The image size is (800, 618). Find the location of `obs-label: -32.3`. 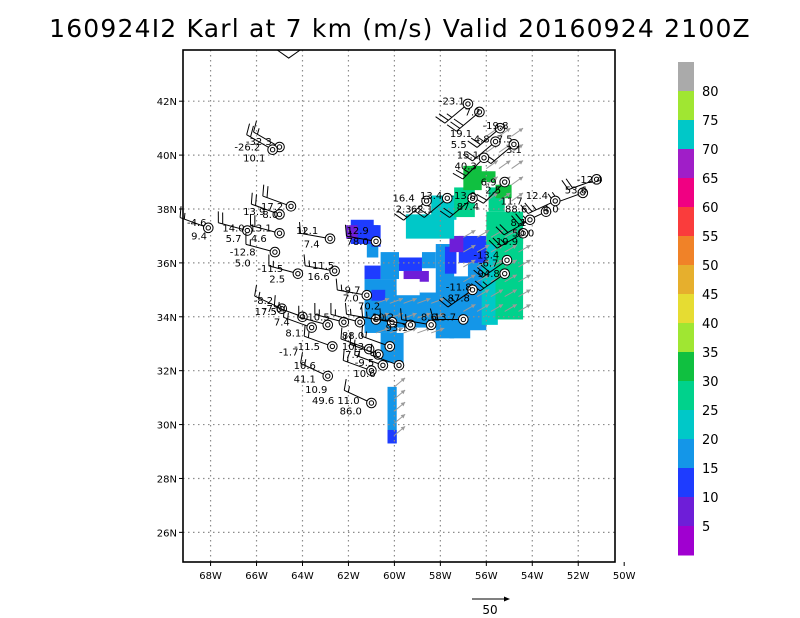

obs-label: -32.3 is located at coordinates (259, 142).